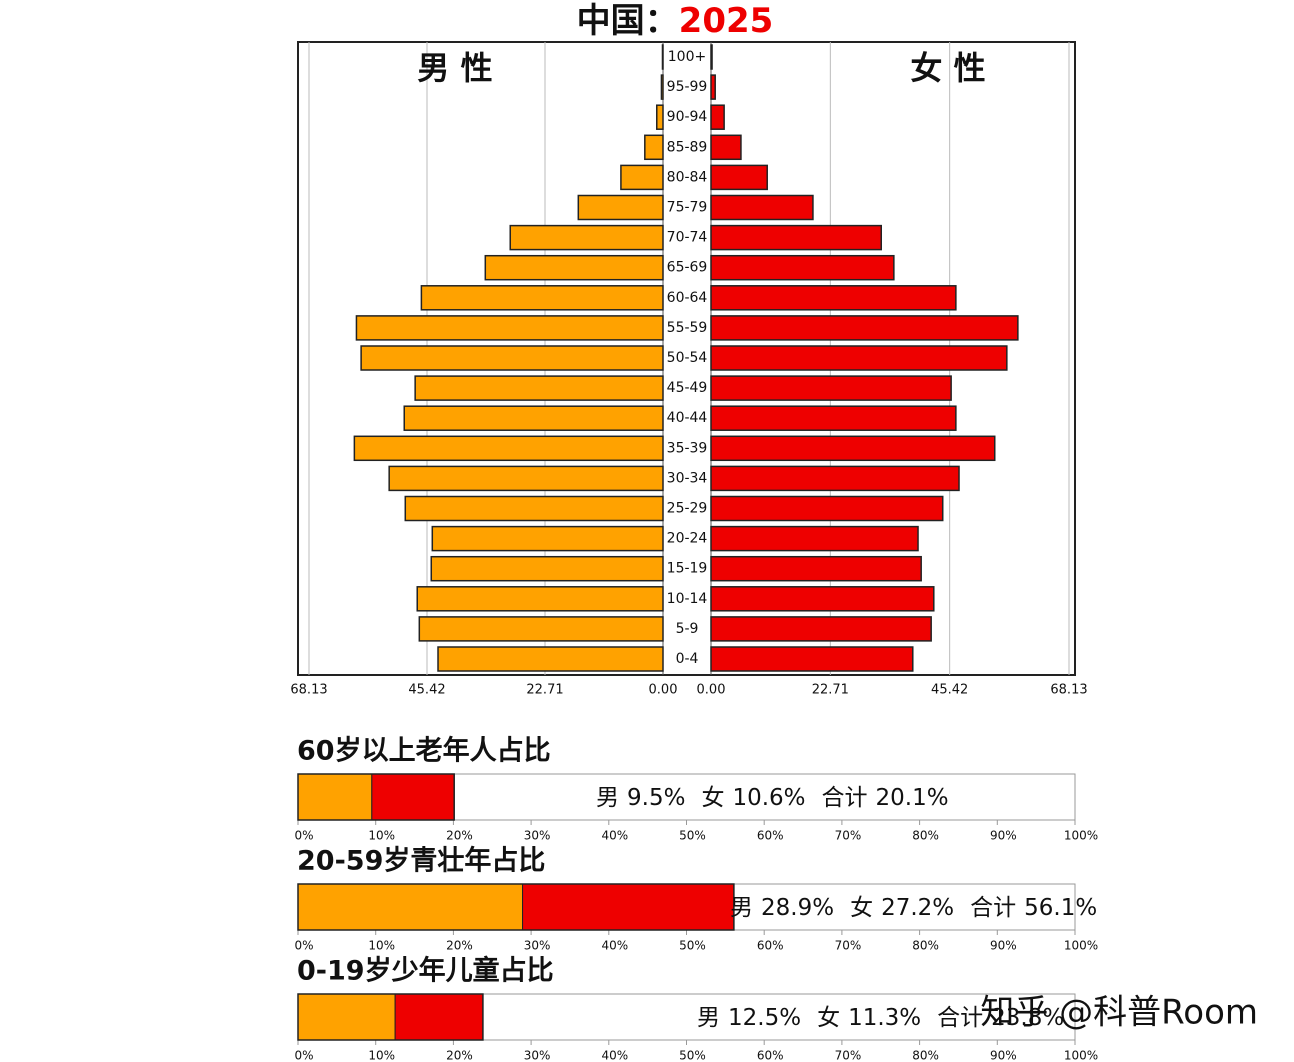 The height and width of the screenshot is (1062, 1294). I want to click on section-title: 0-19岁少年儿童占比, so click(425, 971).